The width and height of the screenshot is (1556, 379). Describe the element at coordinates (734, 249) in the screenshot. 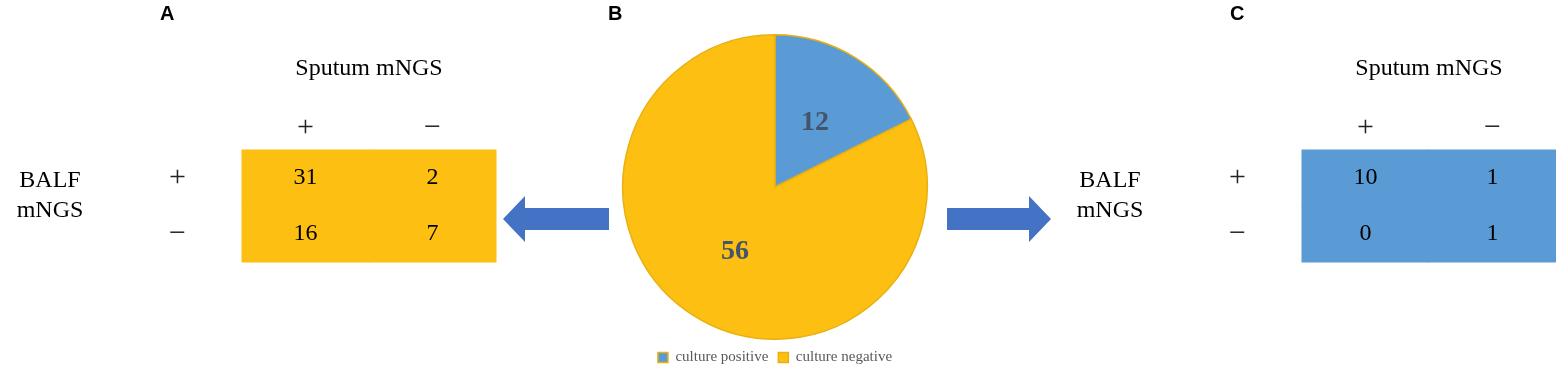

I see `data-label: 56` at that location.